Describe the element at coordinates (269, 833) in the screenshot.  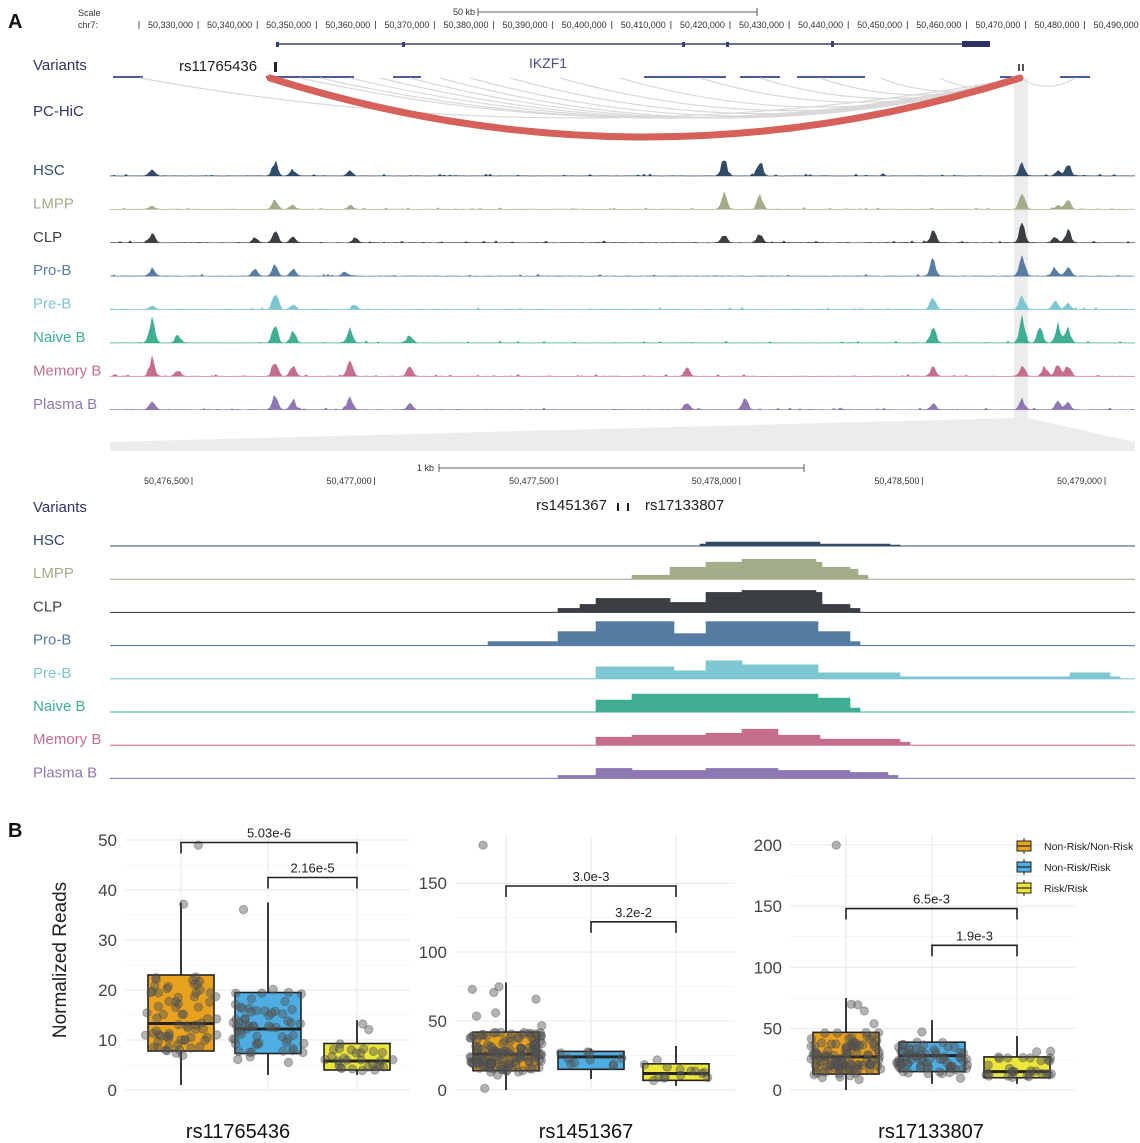
I see `p-value-label: 5.03e-6` at that location.